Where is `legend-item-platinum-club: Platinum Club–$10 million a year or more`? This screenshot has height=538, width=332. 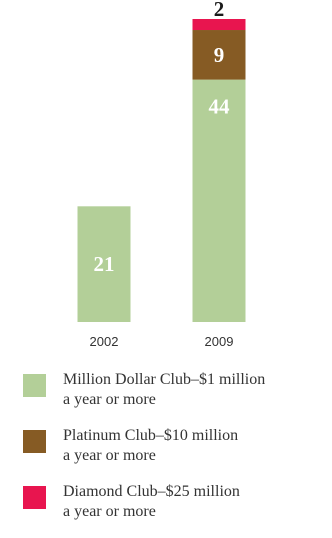 legend-item-platinum-club: Platinum Club–$10 million a year or more is located at coordinates (175, 454).